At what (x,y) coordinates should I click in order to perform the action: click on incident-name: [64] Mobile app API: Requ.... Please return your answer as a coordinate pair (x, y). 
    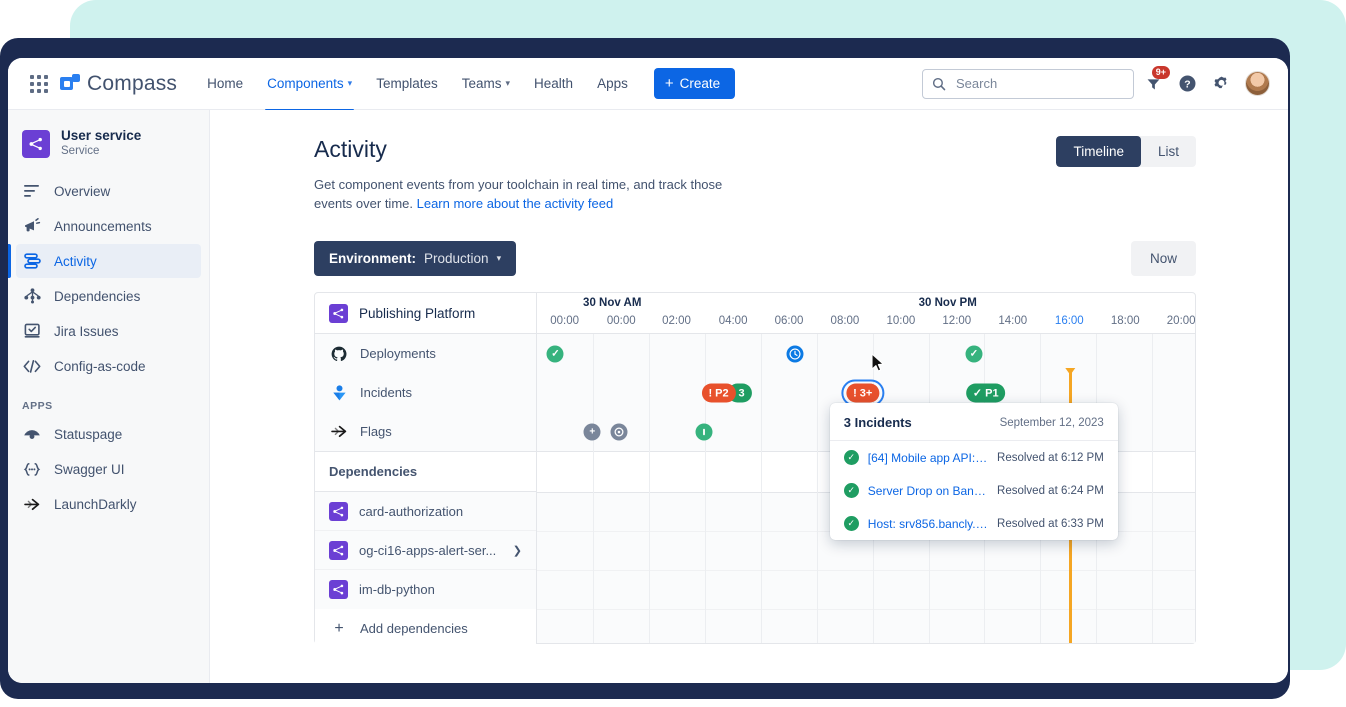
    Looking at the image, I should click on (927, 457).